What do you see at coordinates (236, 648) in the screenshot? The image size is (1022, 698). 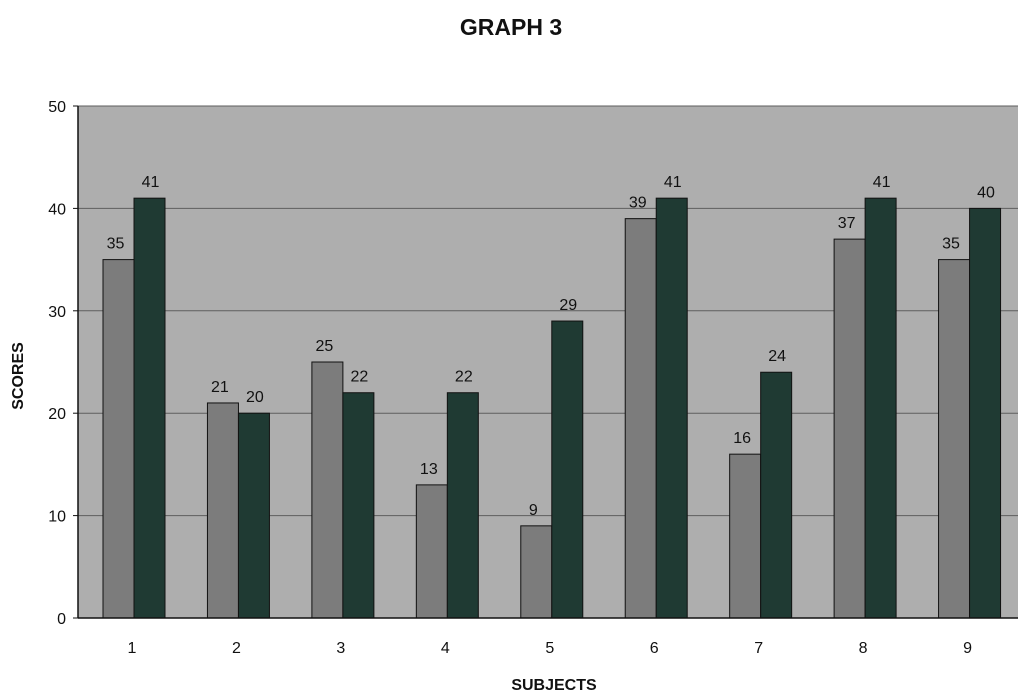 I see `x-tick-label: 2` at bounding box center [236, 648].